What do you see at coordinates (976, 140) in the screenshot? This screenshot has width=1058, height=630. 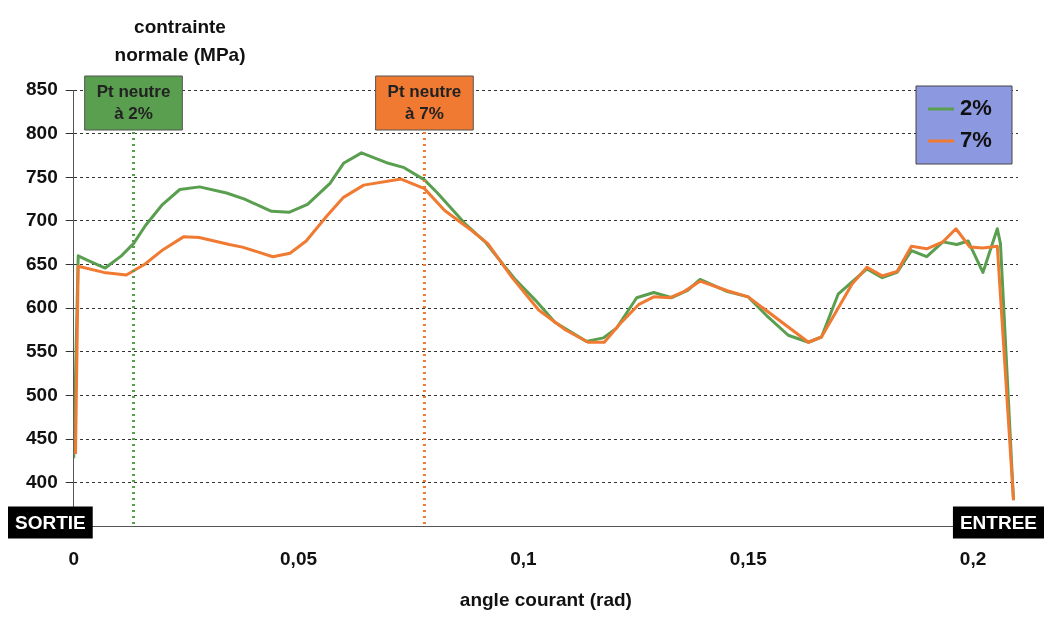 I see `legend-label: 7%` at bounding box center [976, 140].